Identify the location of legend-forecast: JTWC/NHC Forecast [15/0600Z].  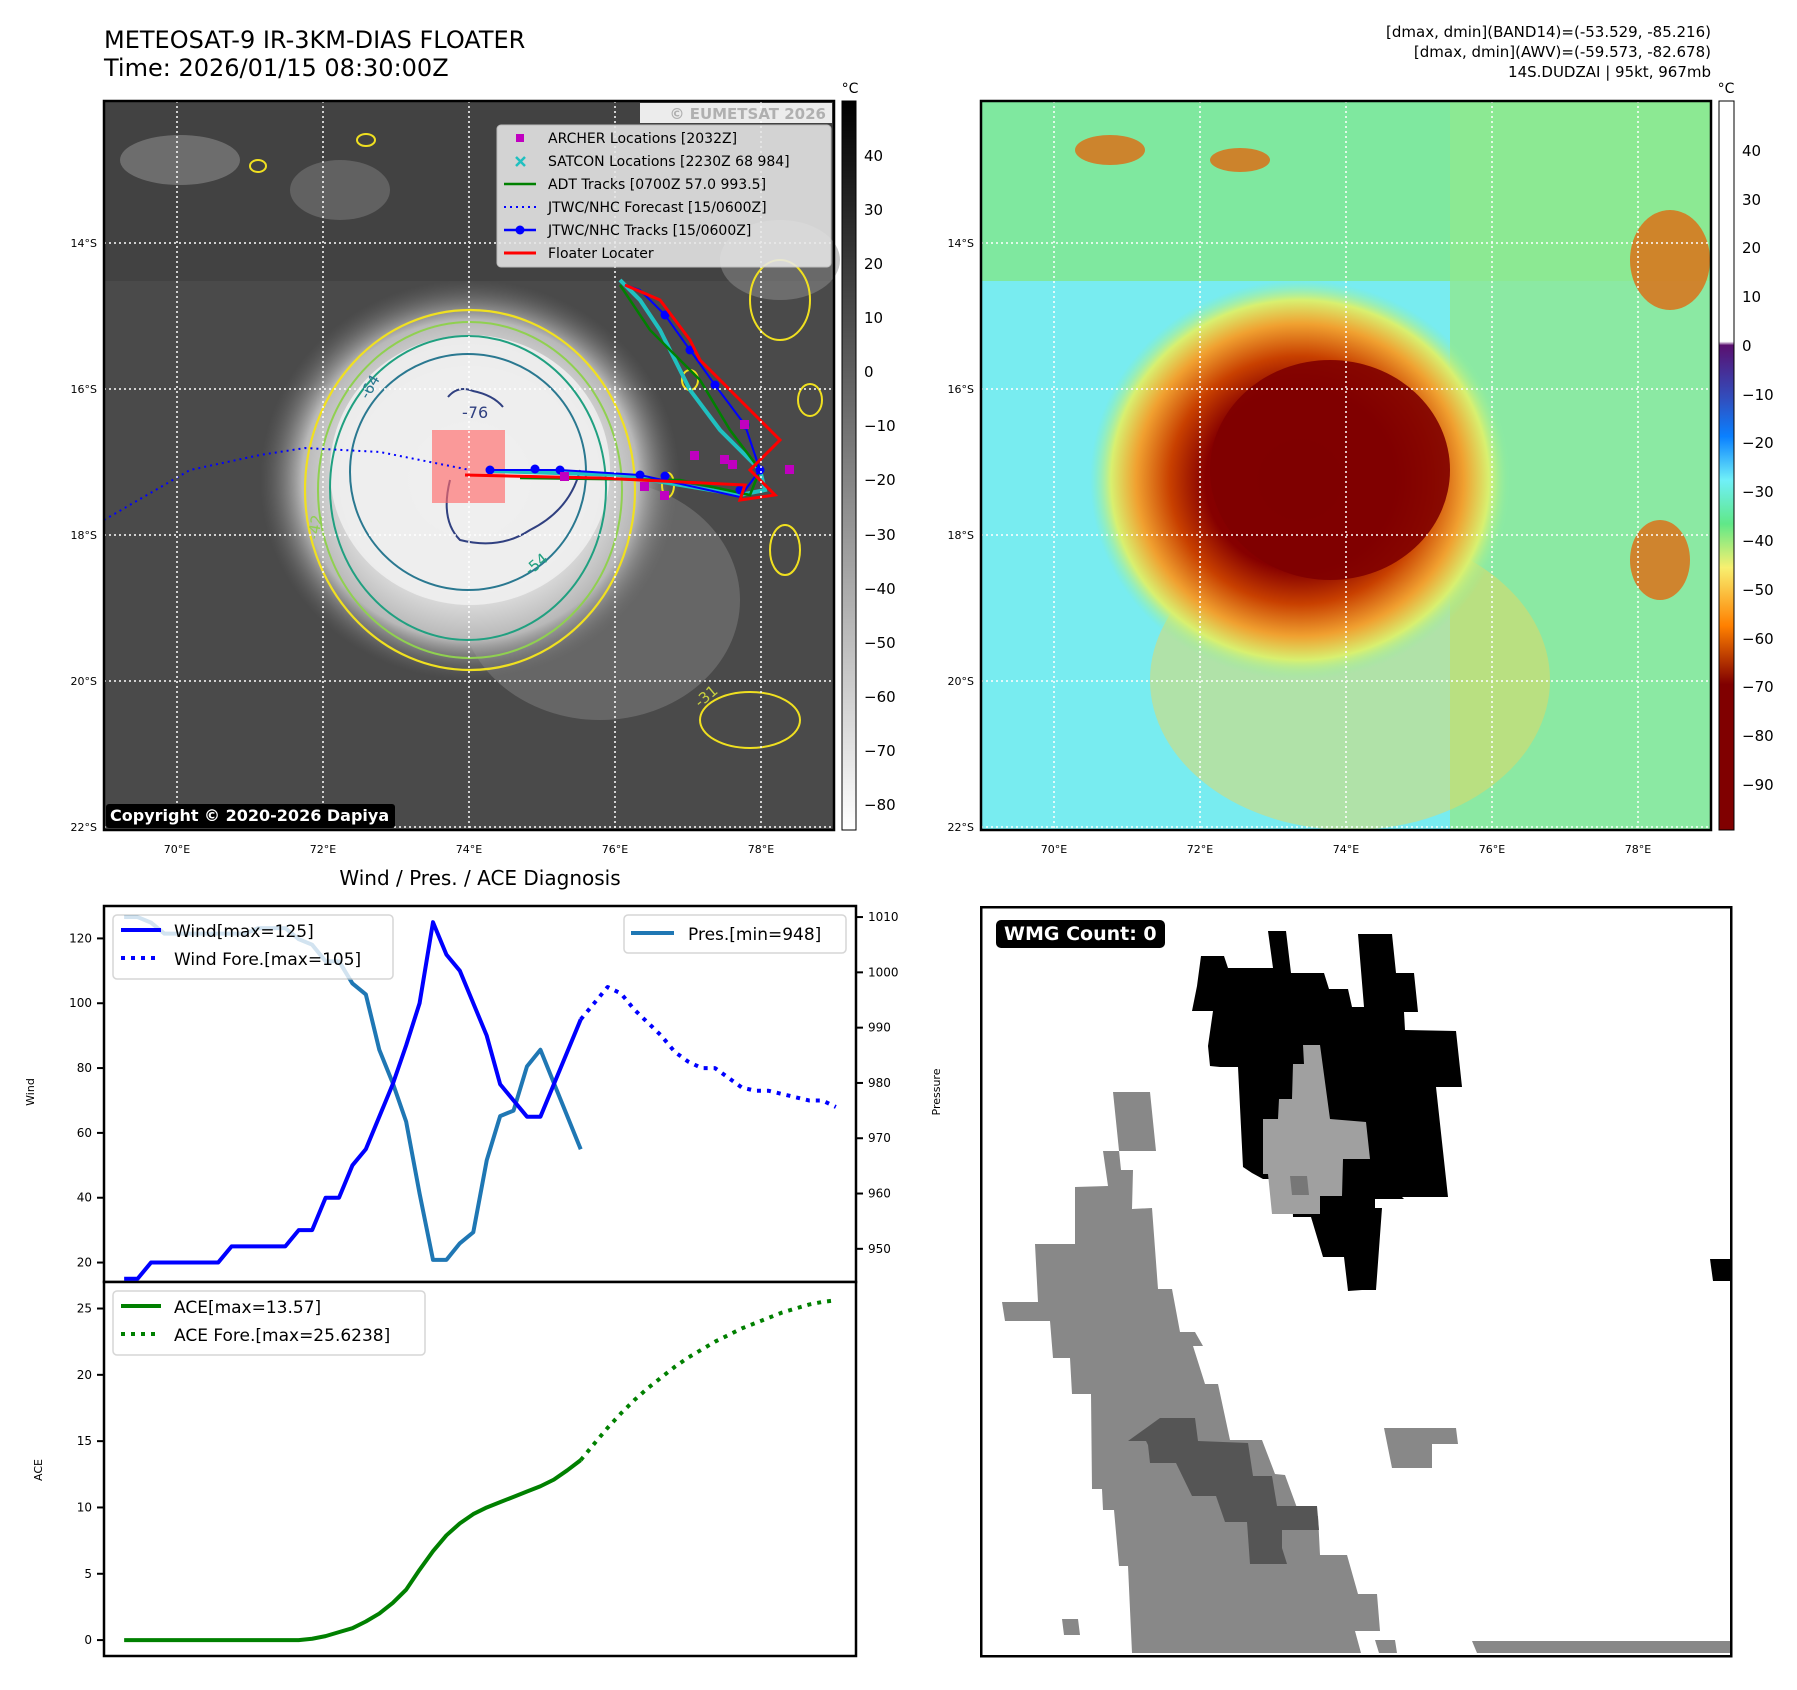
(657, 208).